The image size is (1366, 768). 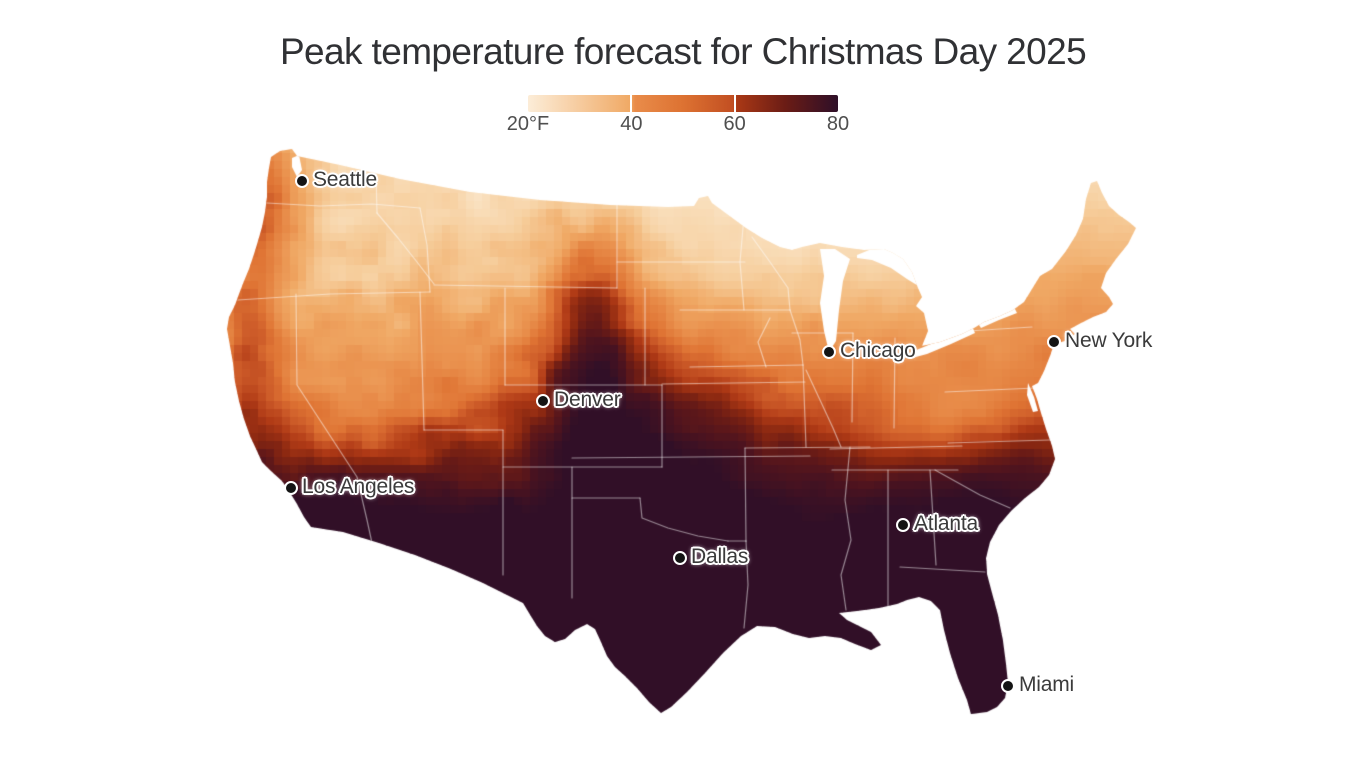 I want to click on legend-tick-label: 40, so click(x=631, y=124).